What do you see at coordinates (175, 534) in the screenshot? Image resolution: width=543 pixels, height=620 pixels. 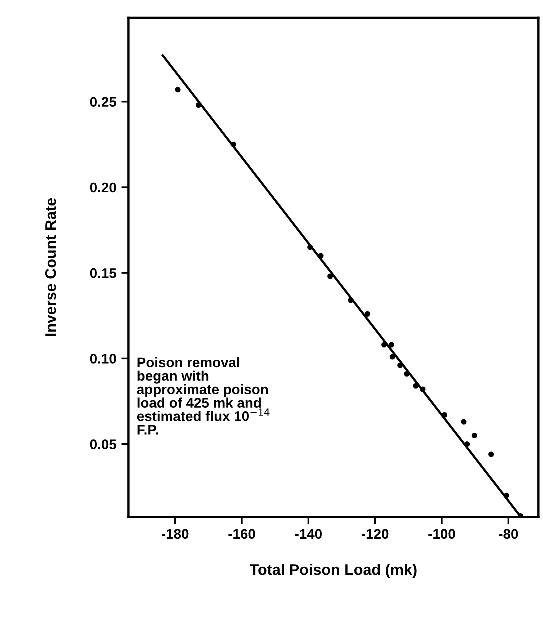 I see `x-tick-label: -180` at bounding box center [175, 534].